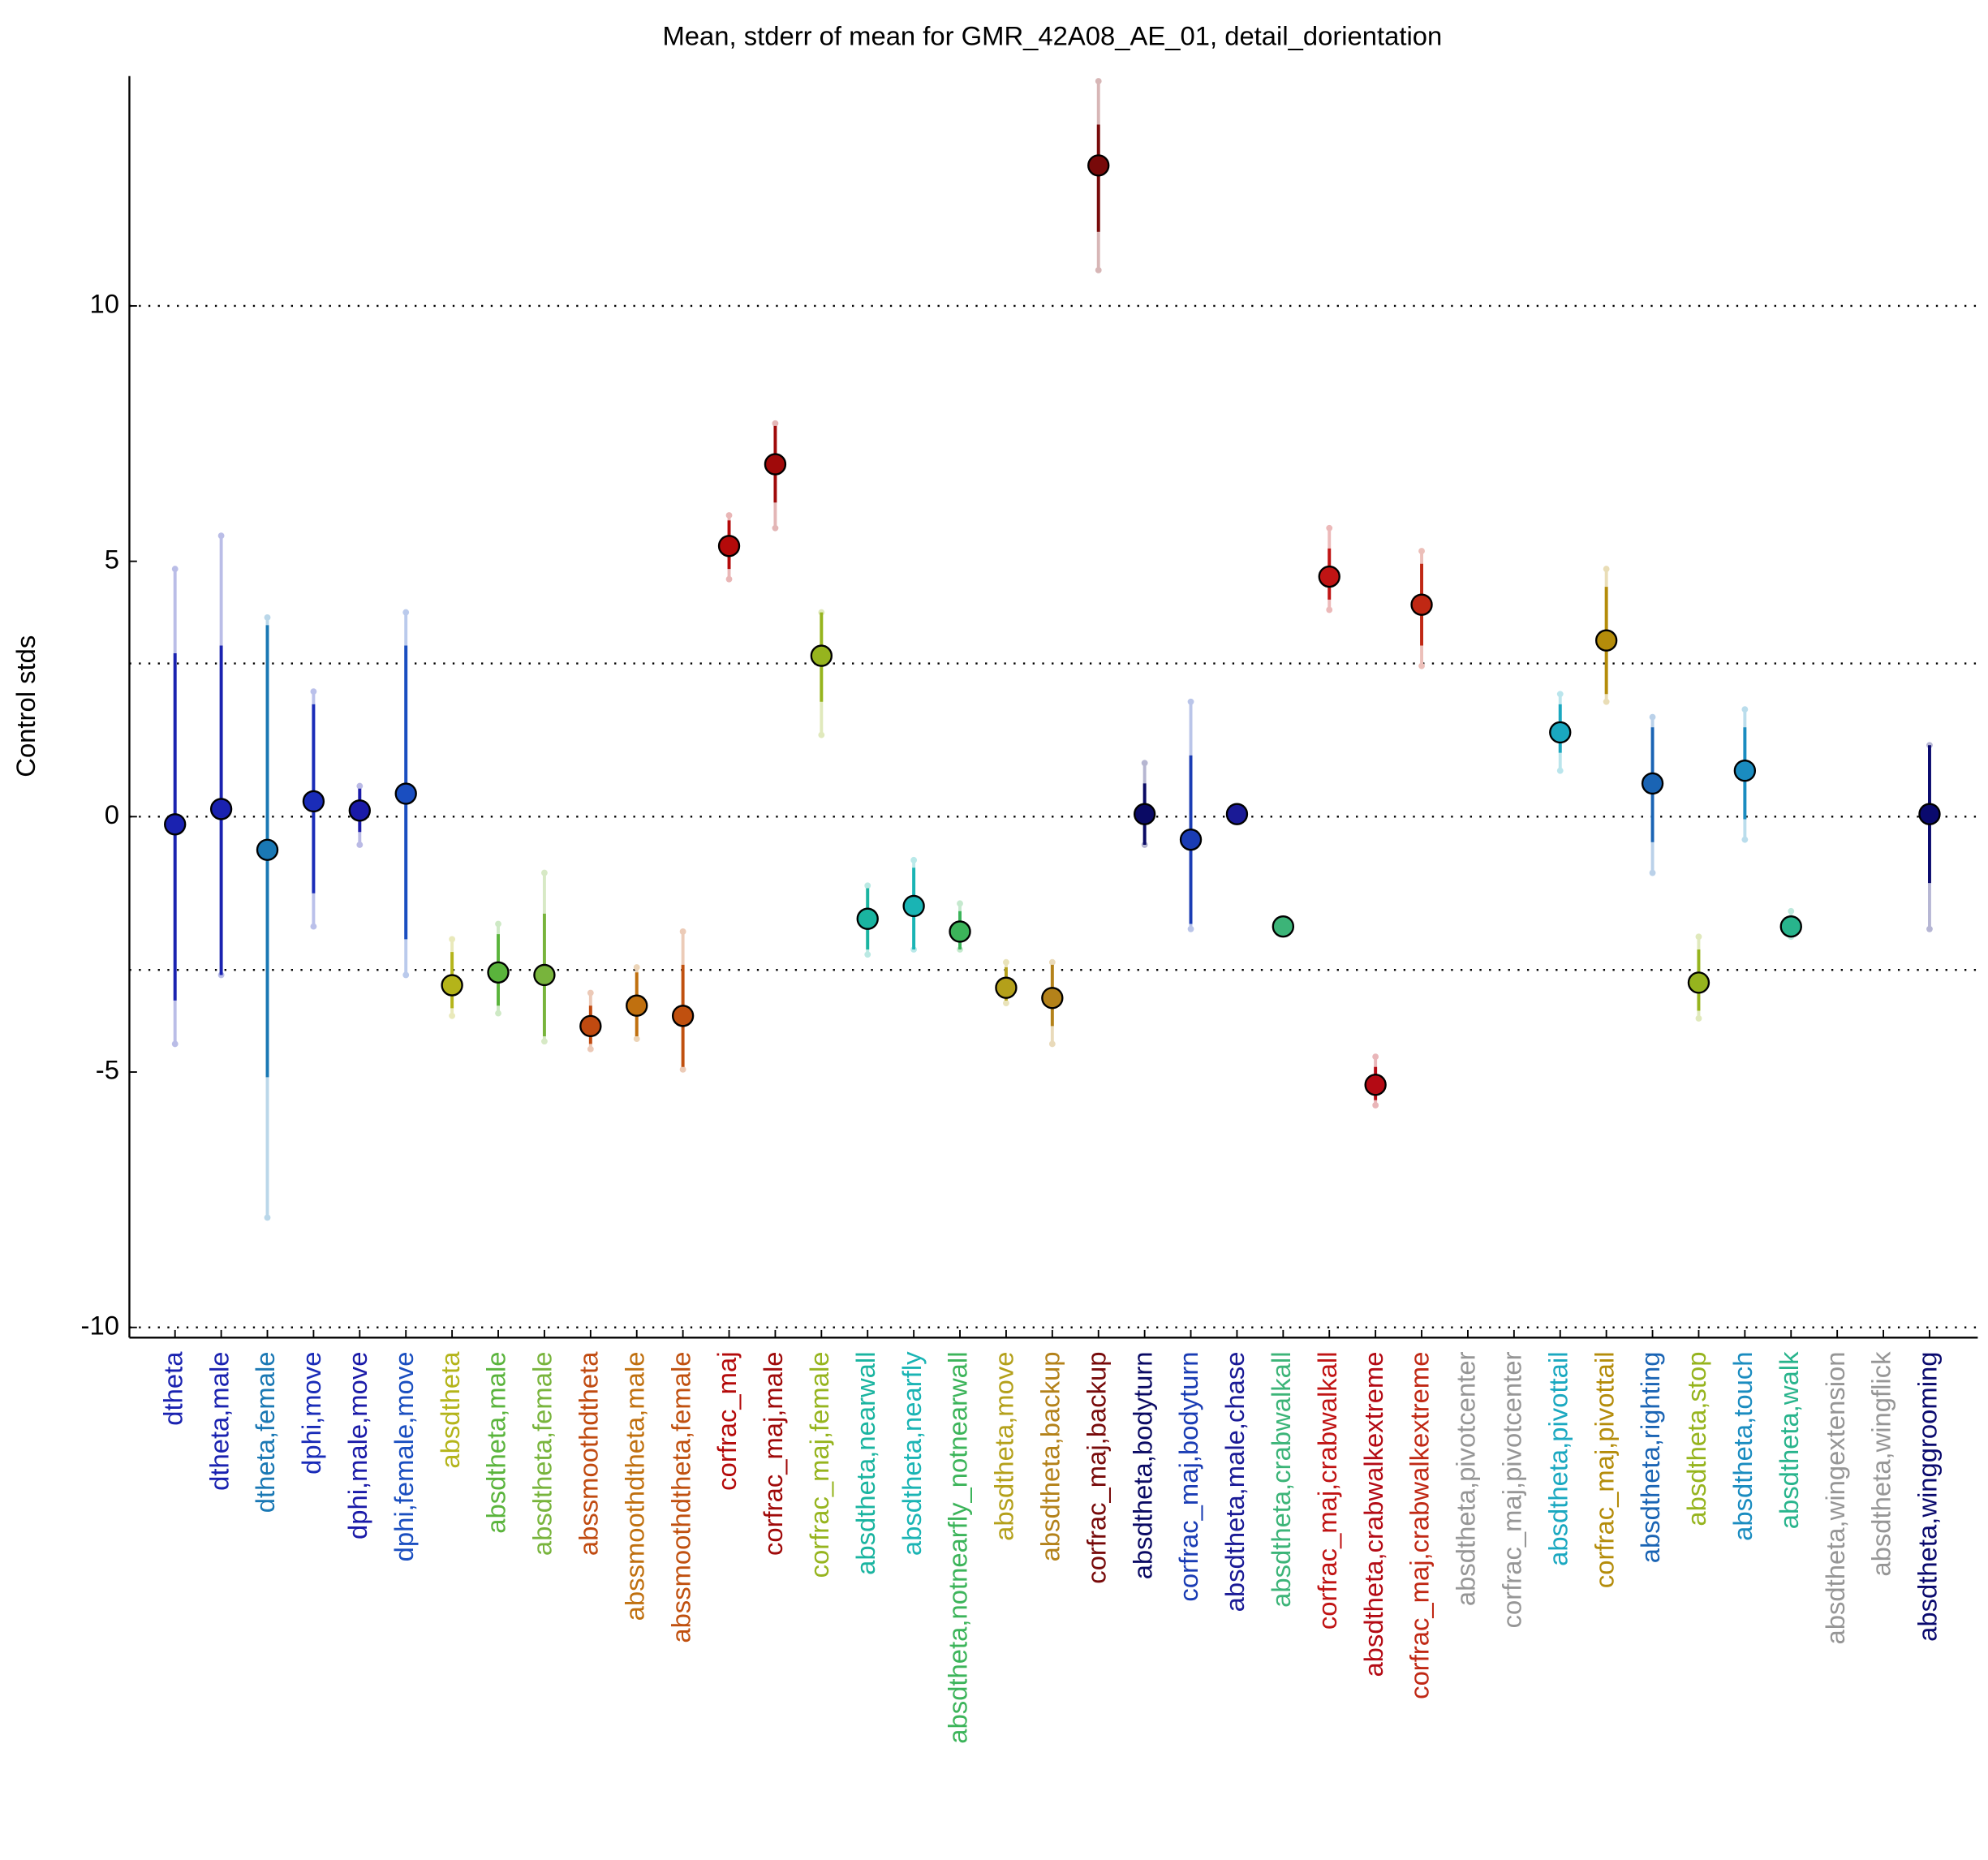 Image resolution: width=1988 pixels, height=1860 pixels. What do you see at coordinates (1789, 1440) in the screenshot?
I see `x-tick-label: absdtheta,walk` at bounding box center [1789, 1440].